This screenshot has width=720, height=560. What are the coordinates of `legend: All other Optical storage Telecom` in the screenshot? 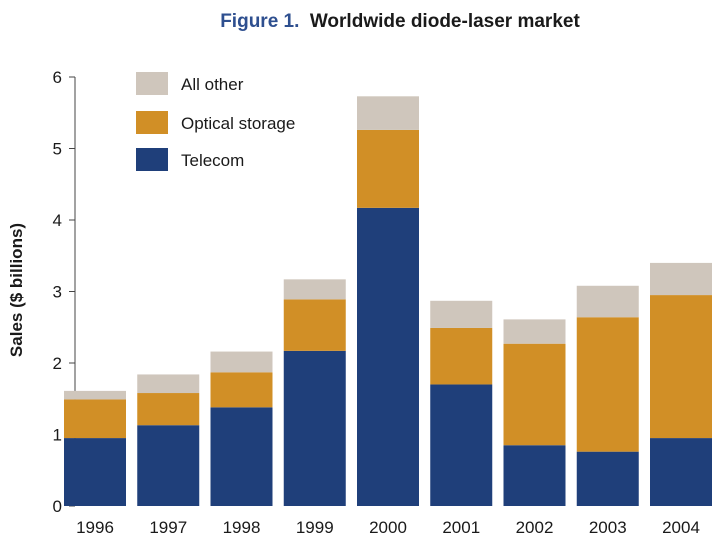 It's located at (215, 121).